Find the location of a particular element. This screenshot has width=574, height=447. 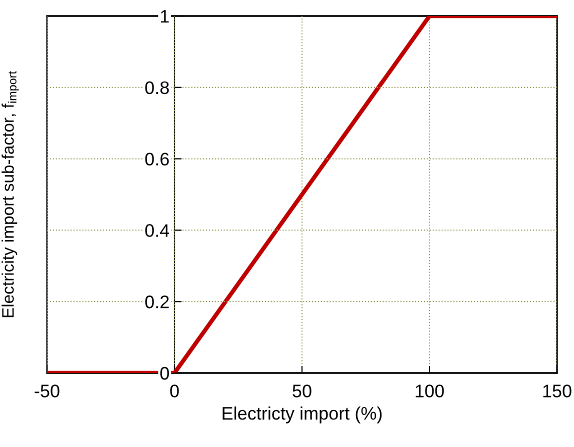

y-tick-label: 0.2 is located at coordinates (157, 302).